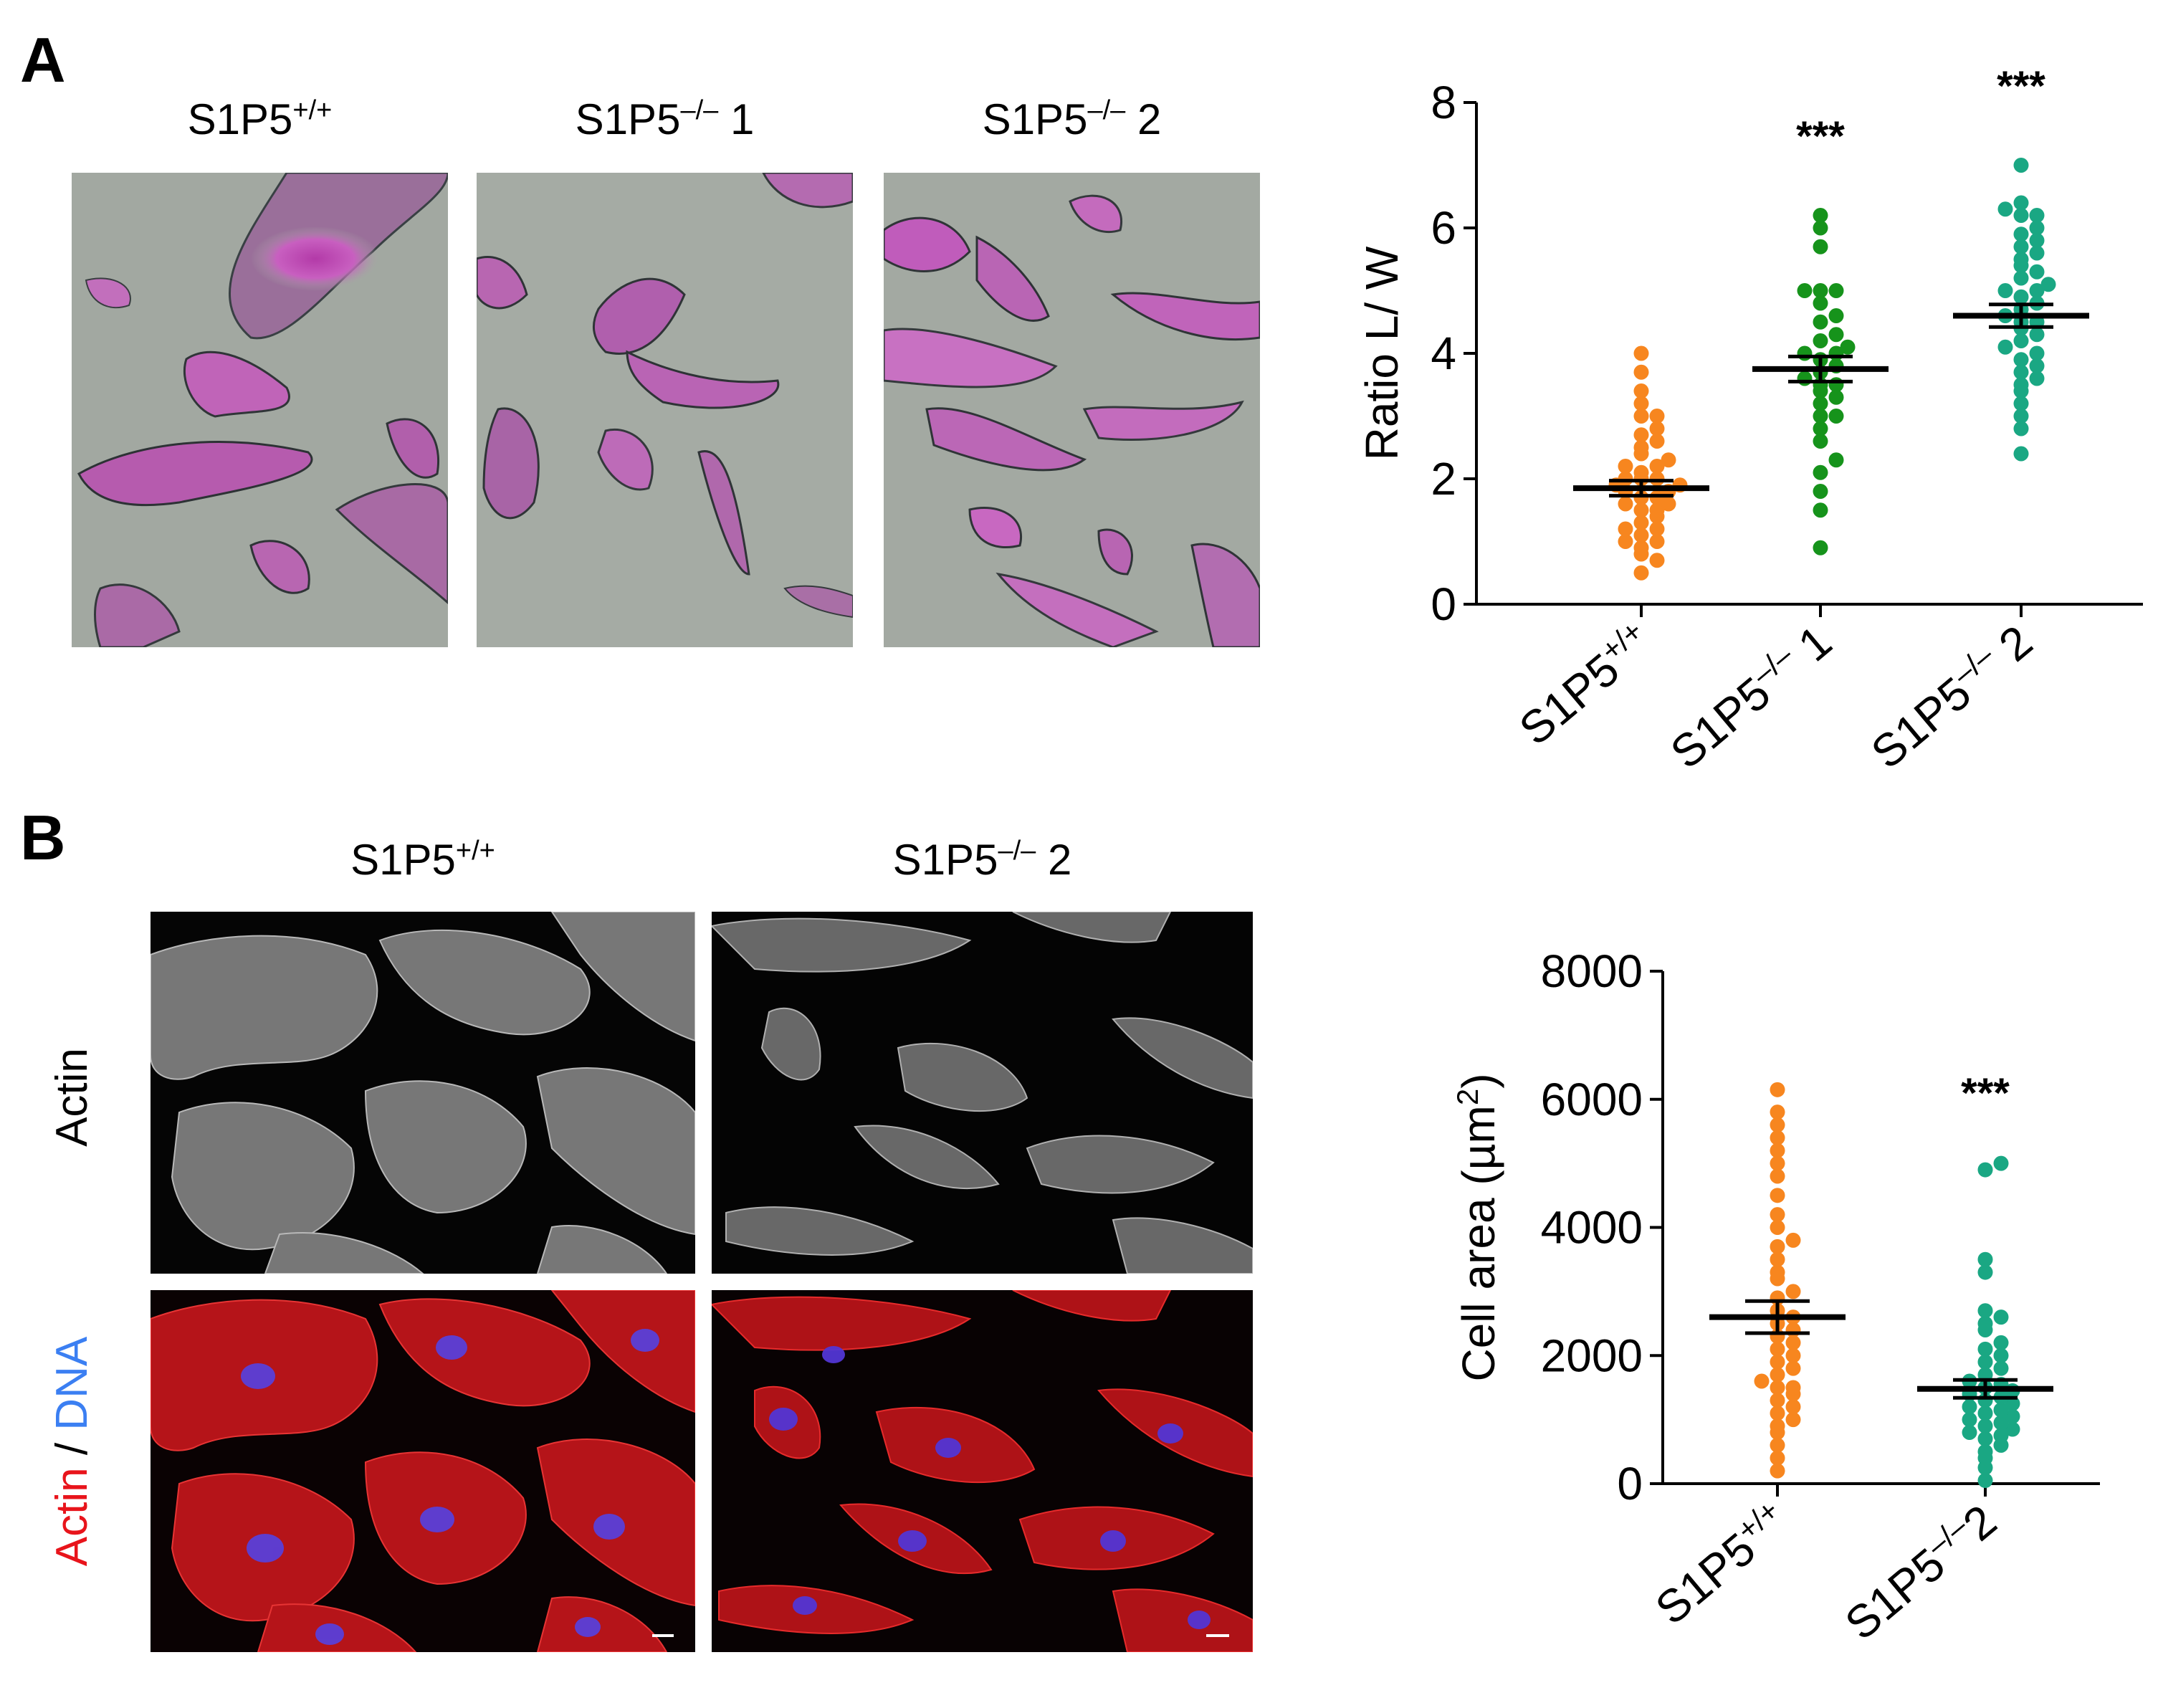 This screenshot has width=2158, height=1708. What do you see at coordinates (423, 1093) in the screenshot?
I see `micrograph-wt-actin` at bounding box center [423, 1093].